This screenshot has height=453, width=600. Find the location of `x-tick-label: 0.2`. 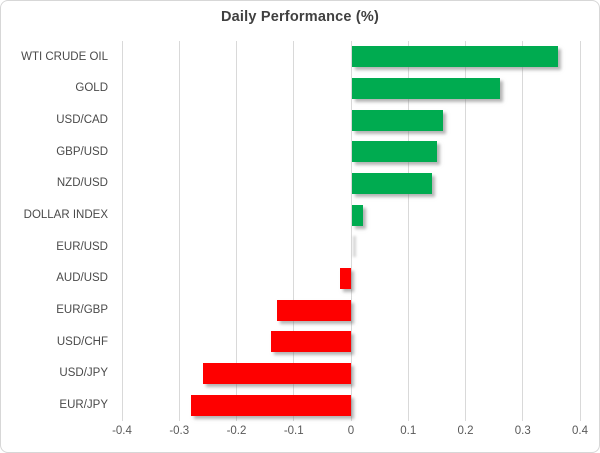

x-tick-label: 0.2 is located at coordinates (465, 431).